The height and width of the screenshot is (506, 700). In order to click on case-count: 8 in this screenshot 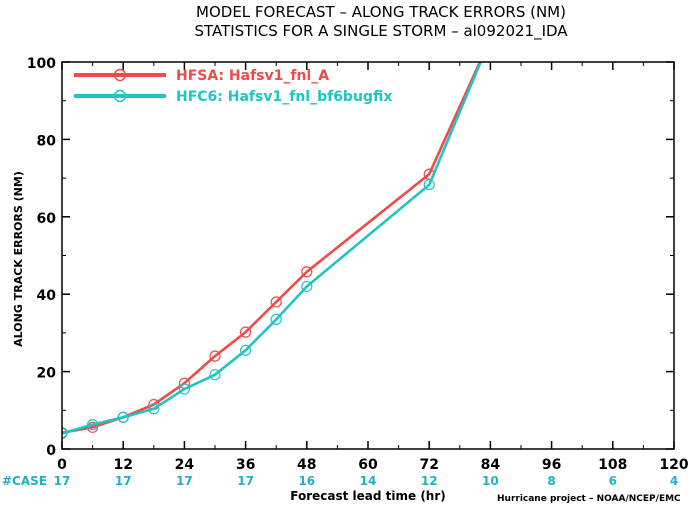, I will do `click(551, 481)`.